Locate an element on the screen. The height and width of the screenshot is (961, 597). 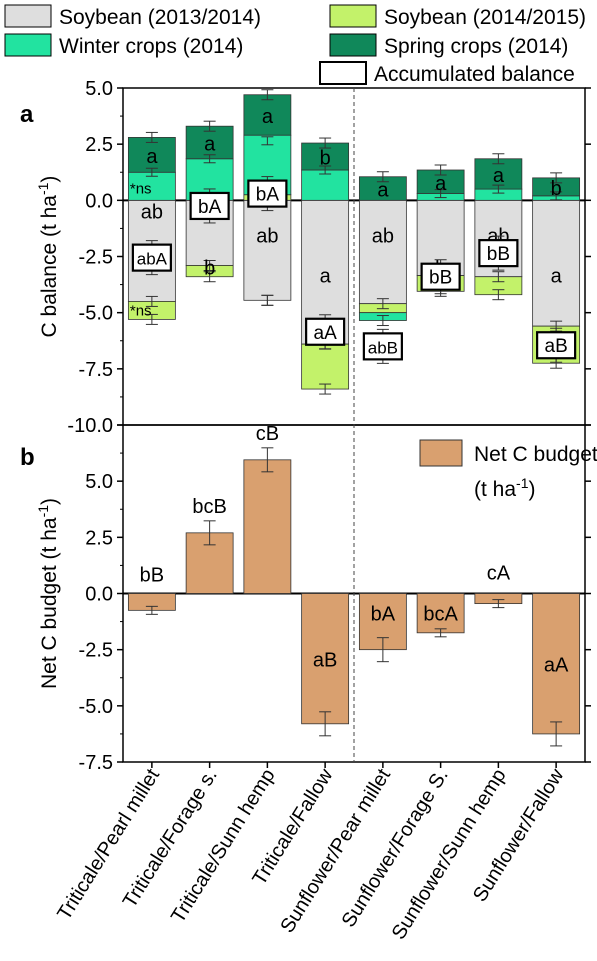
bar-label: aA is located at coordinates (556, 666).